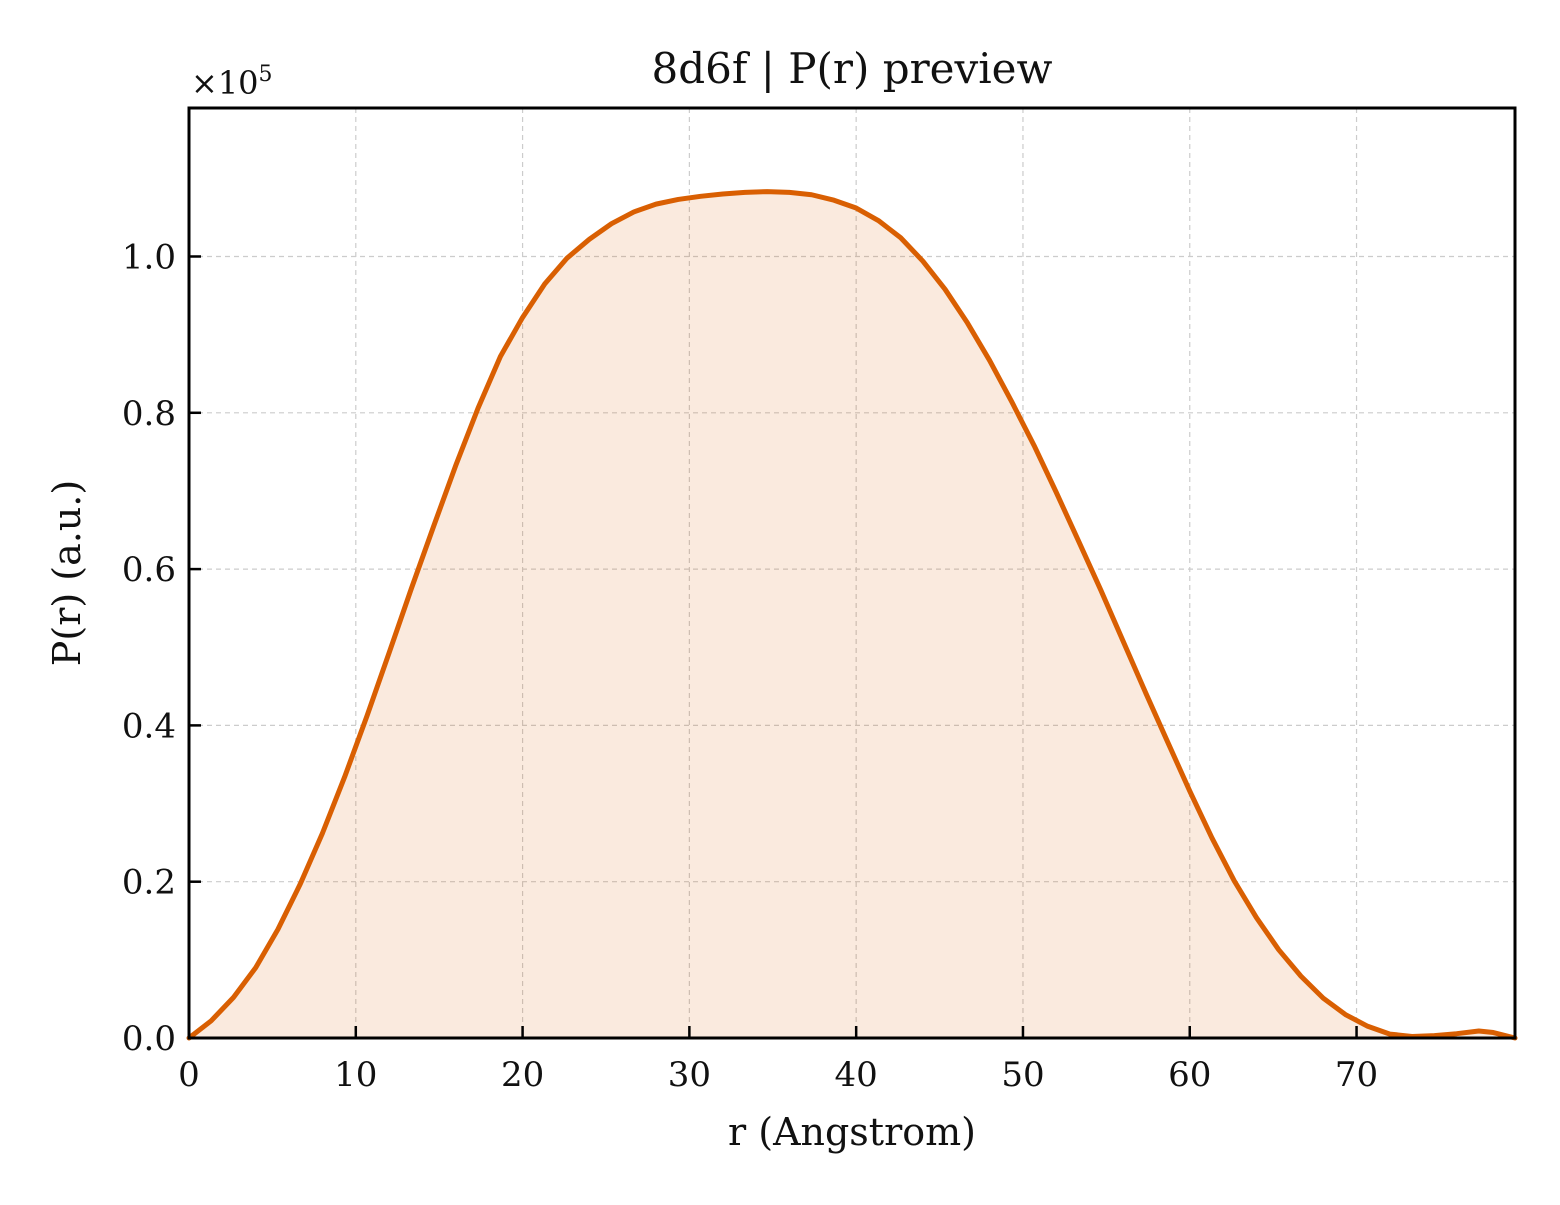 Image resolution: width=1560 pixels, height=1205 pixels. Describe the element at coordinates (149, 414) in the screenshot. I see `y-tick-label-4: 0.8` at that location.